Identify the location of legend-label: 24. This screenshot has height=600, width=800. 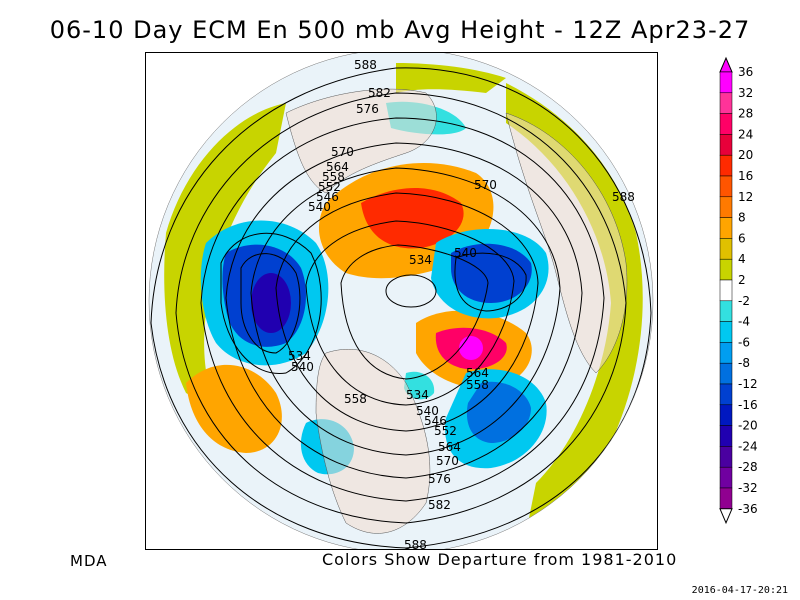
(745, 134).